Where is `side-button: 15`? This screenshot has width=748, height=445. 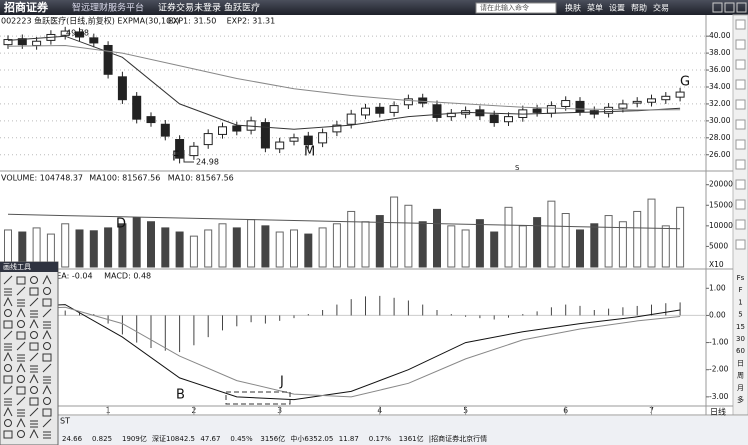
side-button: 15 is located at coordinates (740, 327).